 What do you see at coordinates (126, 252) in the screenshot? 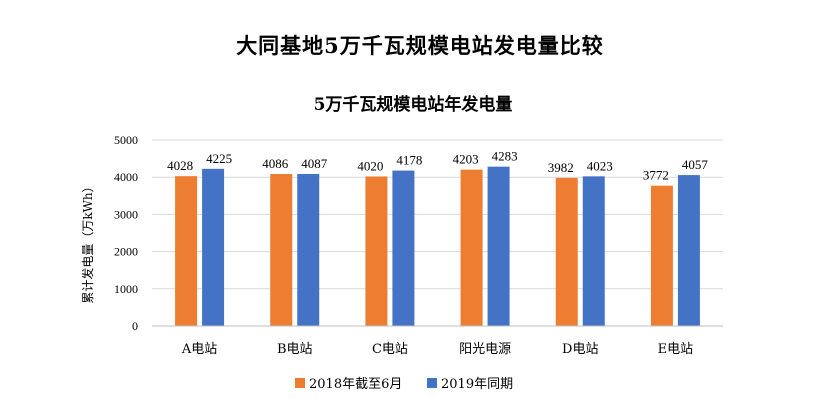
I see `y-tick-label: 2000` at bounding box center [126, 252].